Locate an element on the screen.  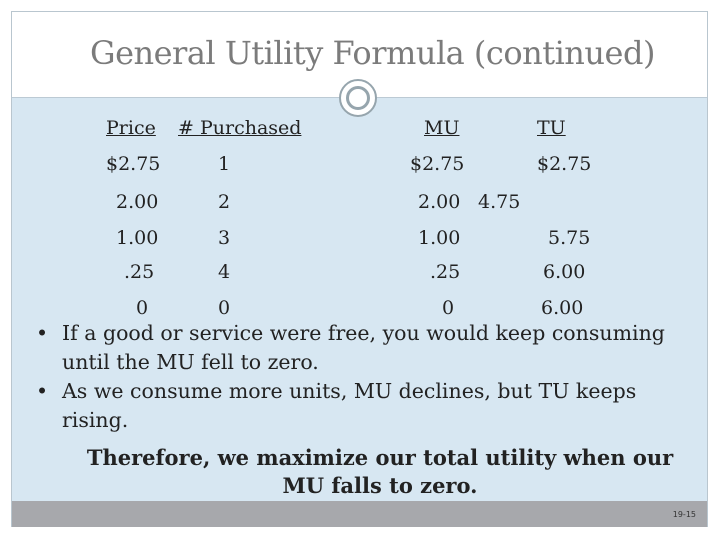
table-cell-purchased: 3 is located at coordinates (224, 238).